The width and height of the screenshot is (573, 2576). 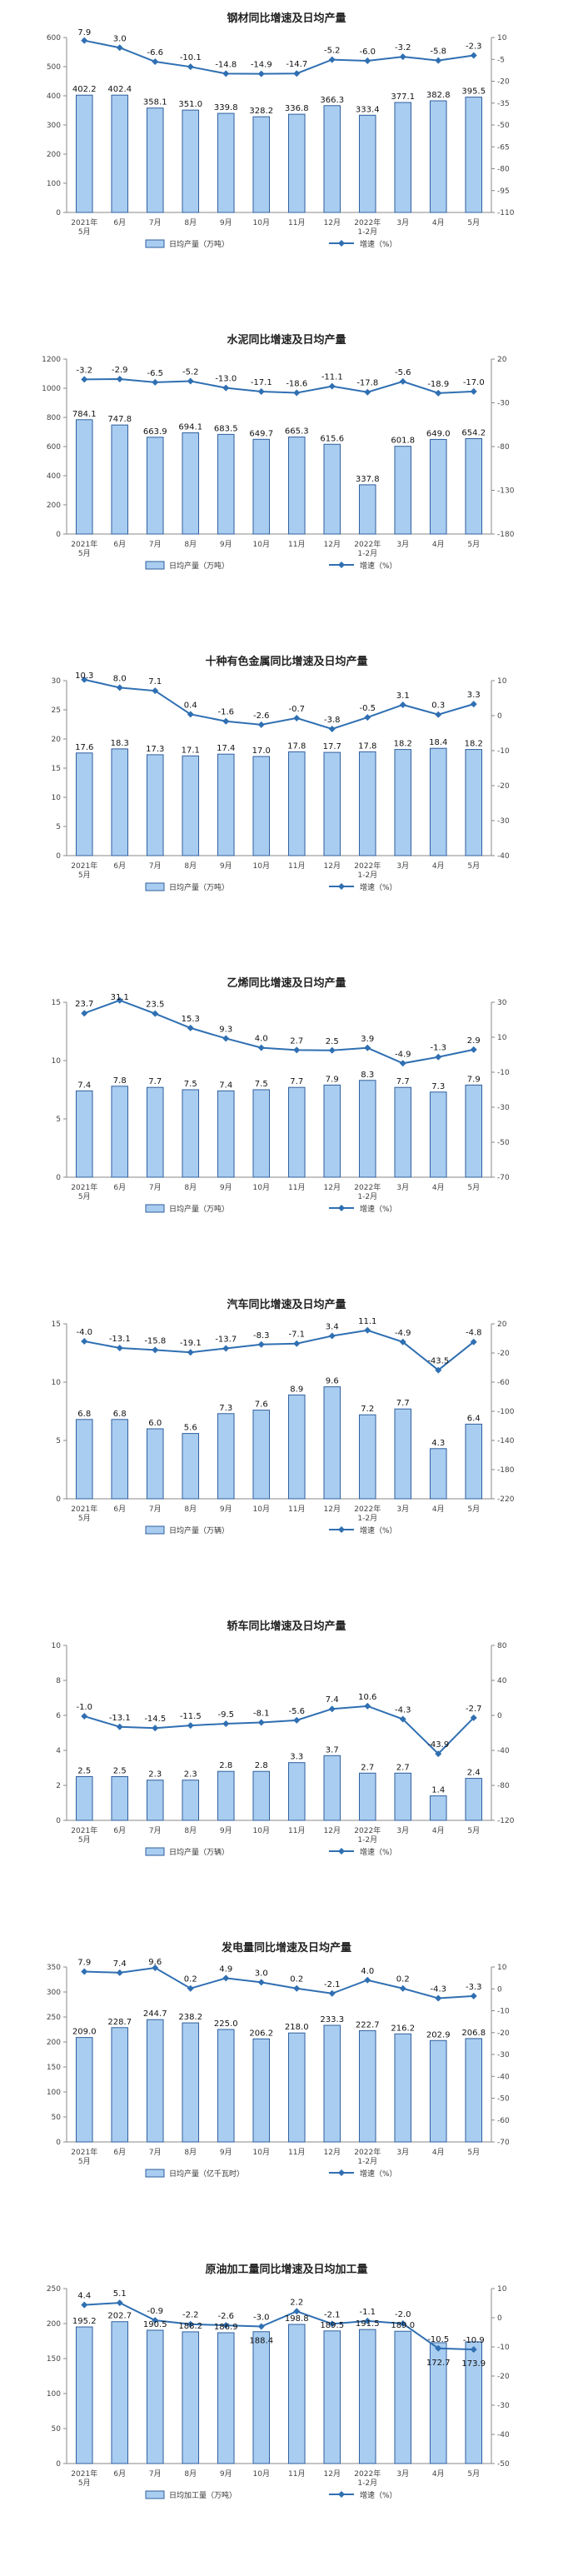 What do you see at coordinates (286, 340) in the screenshot?
I see `chart-title: 水泥同比增速及日均产量` at bounding box center [286, 340].